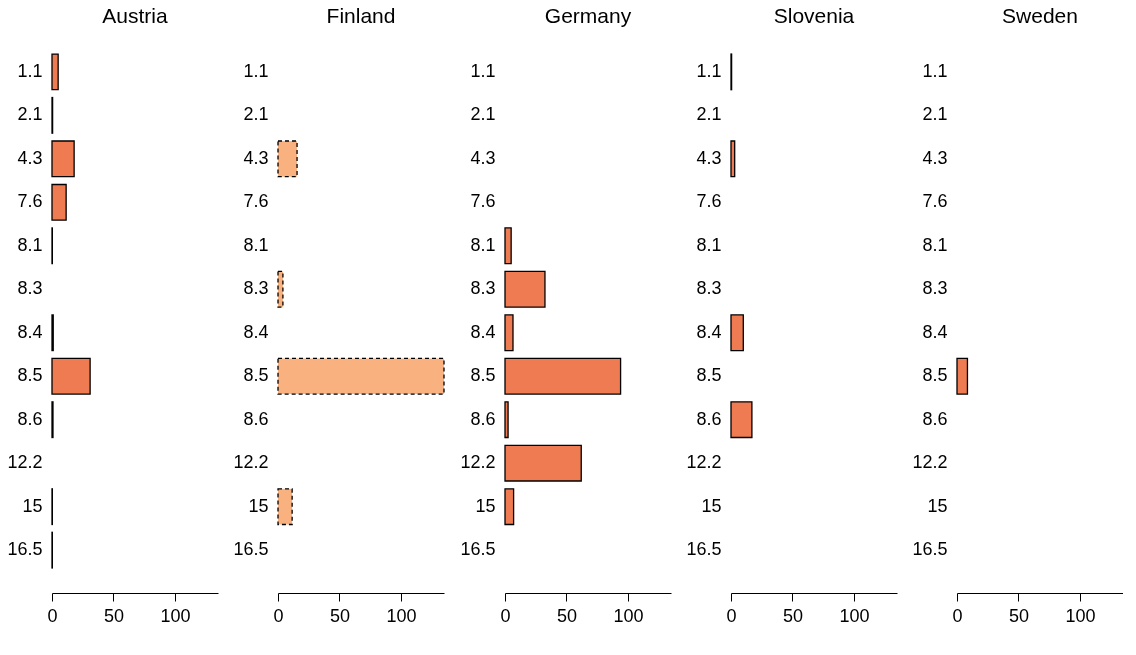  Describe the element at coordinates (361, 15) in the screenshot. I see `chart-title: Finland` at that location.